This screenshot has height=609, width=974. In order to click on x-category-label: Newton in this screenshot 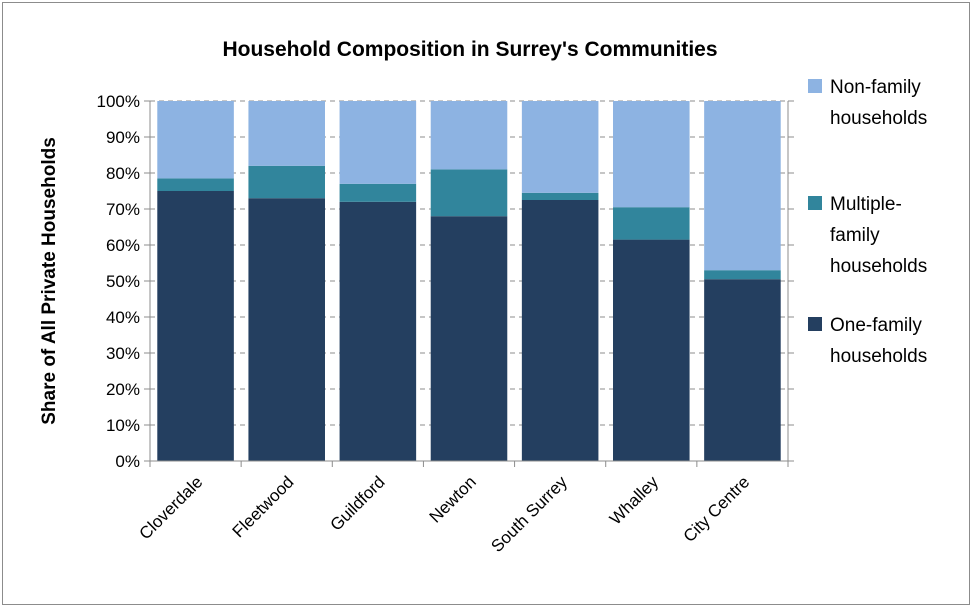, I will do `click(453, 499)`.